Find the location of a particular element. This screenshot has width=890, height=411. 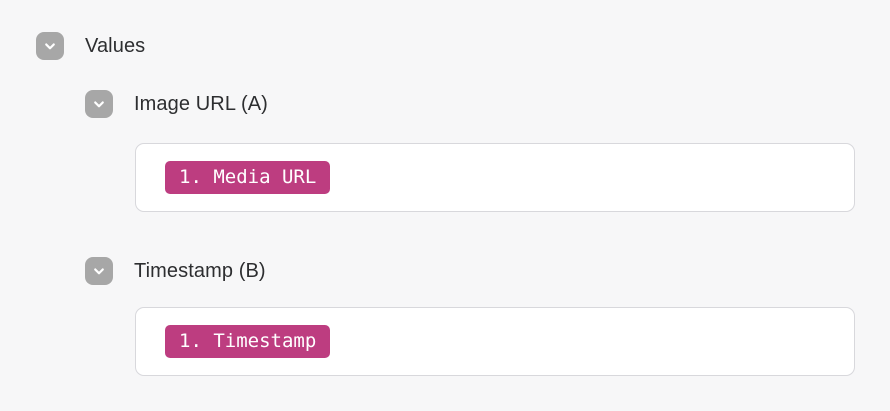

image-url-label: Image URL (A) is located at coordinates (201, 103).